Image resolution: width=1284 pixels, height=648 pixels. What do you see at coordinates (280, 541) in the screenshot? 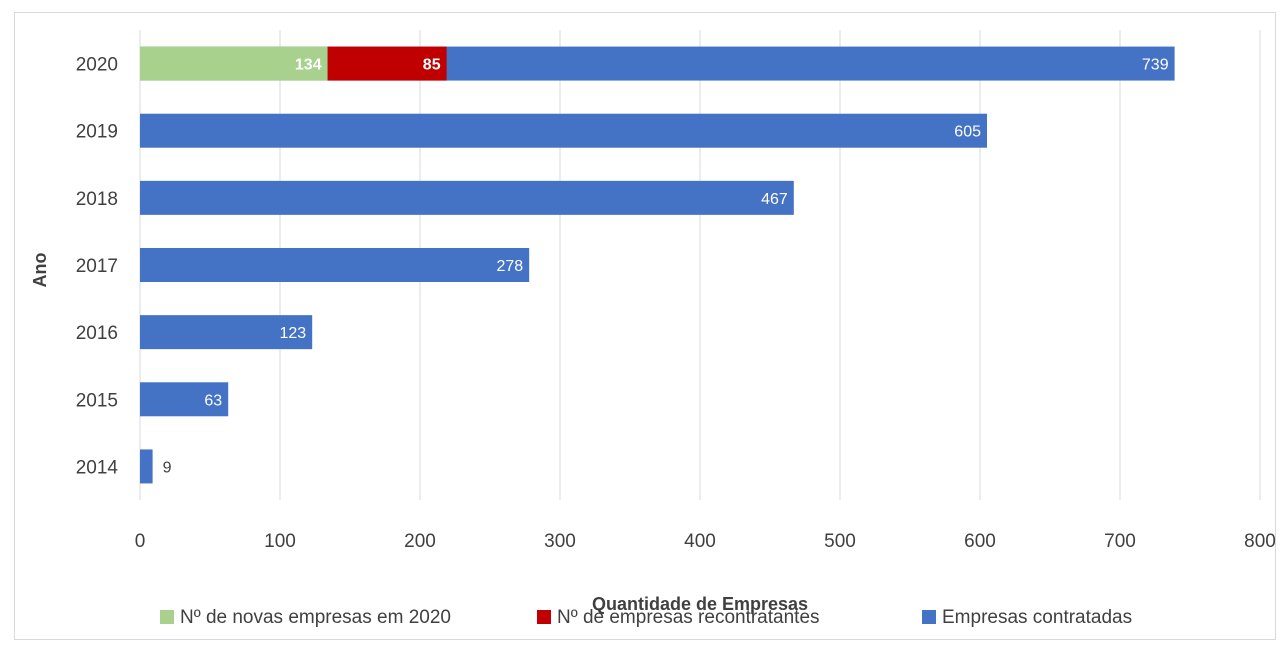
I see `x-tick-label: 100` at bounding box center [280, 541].